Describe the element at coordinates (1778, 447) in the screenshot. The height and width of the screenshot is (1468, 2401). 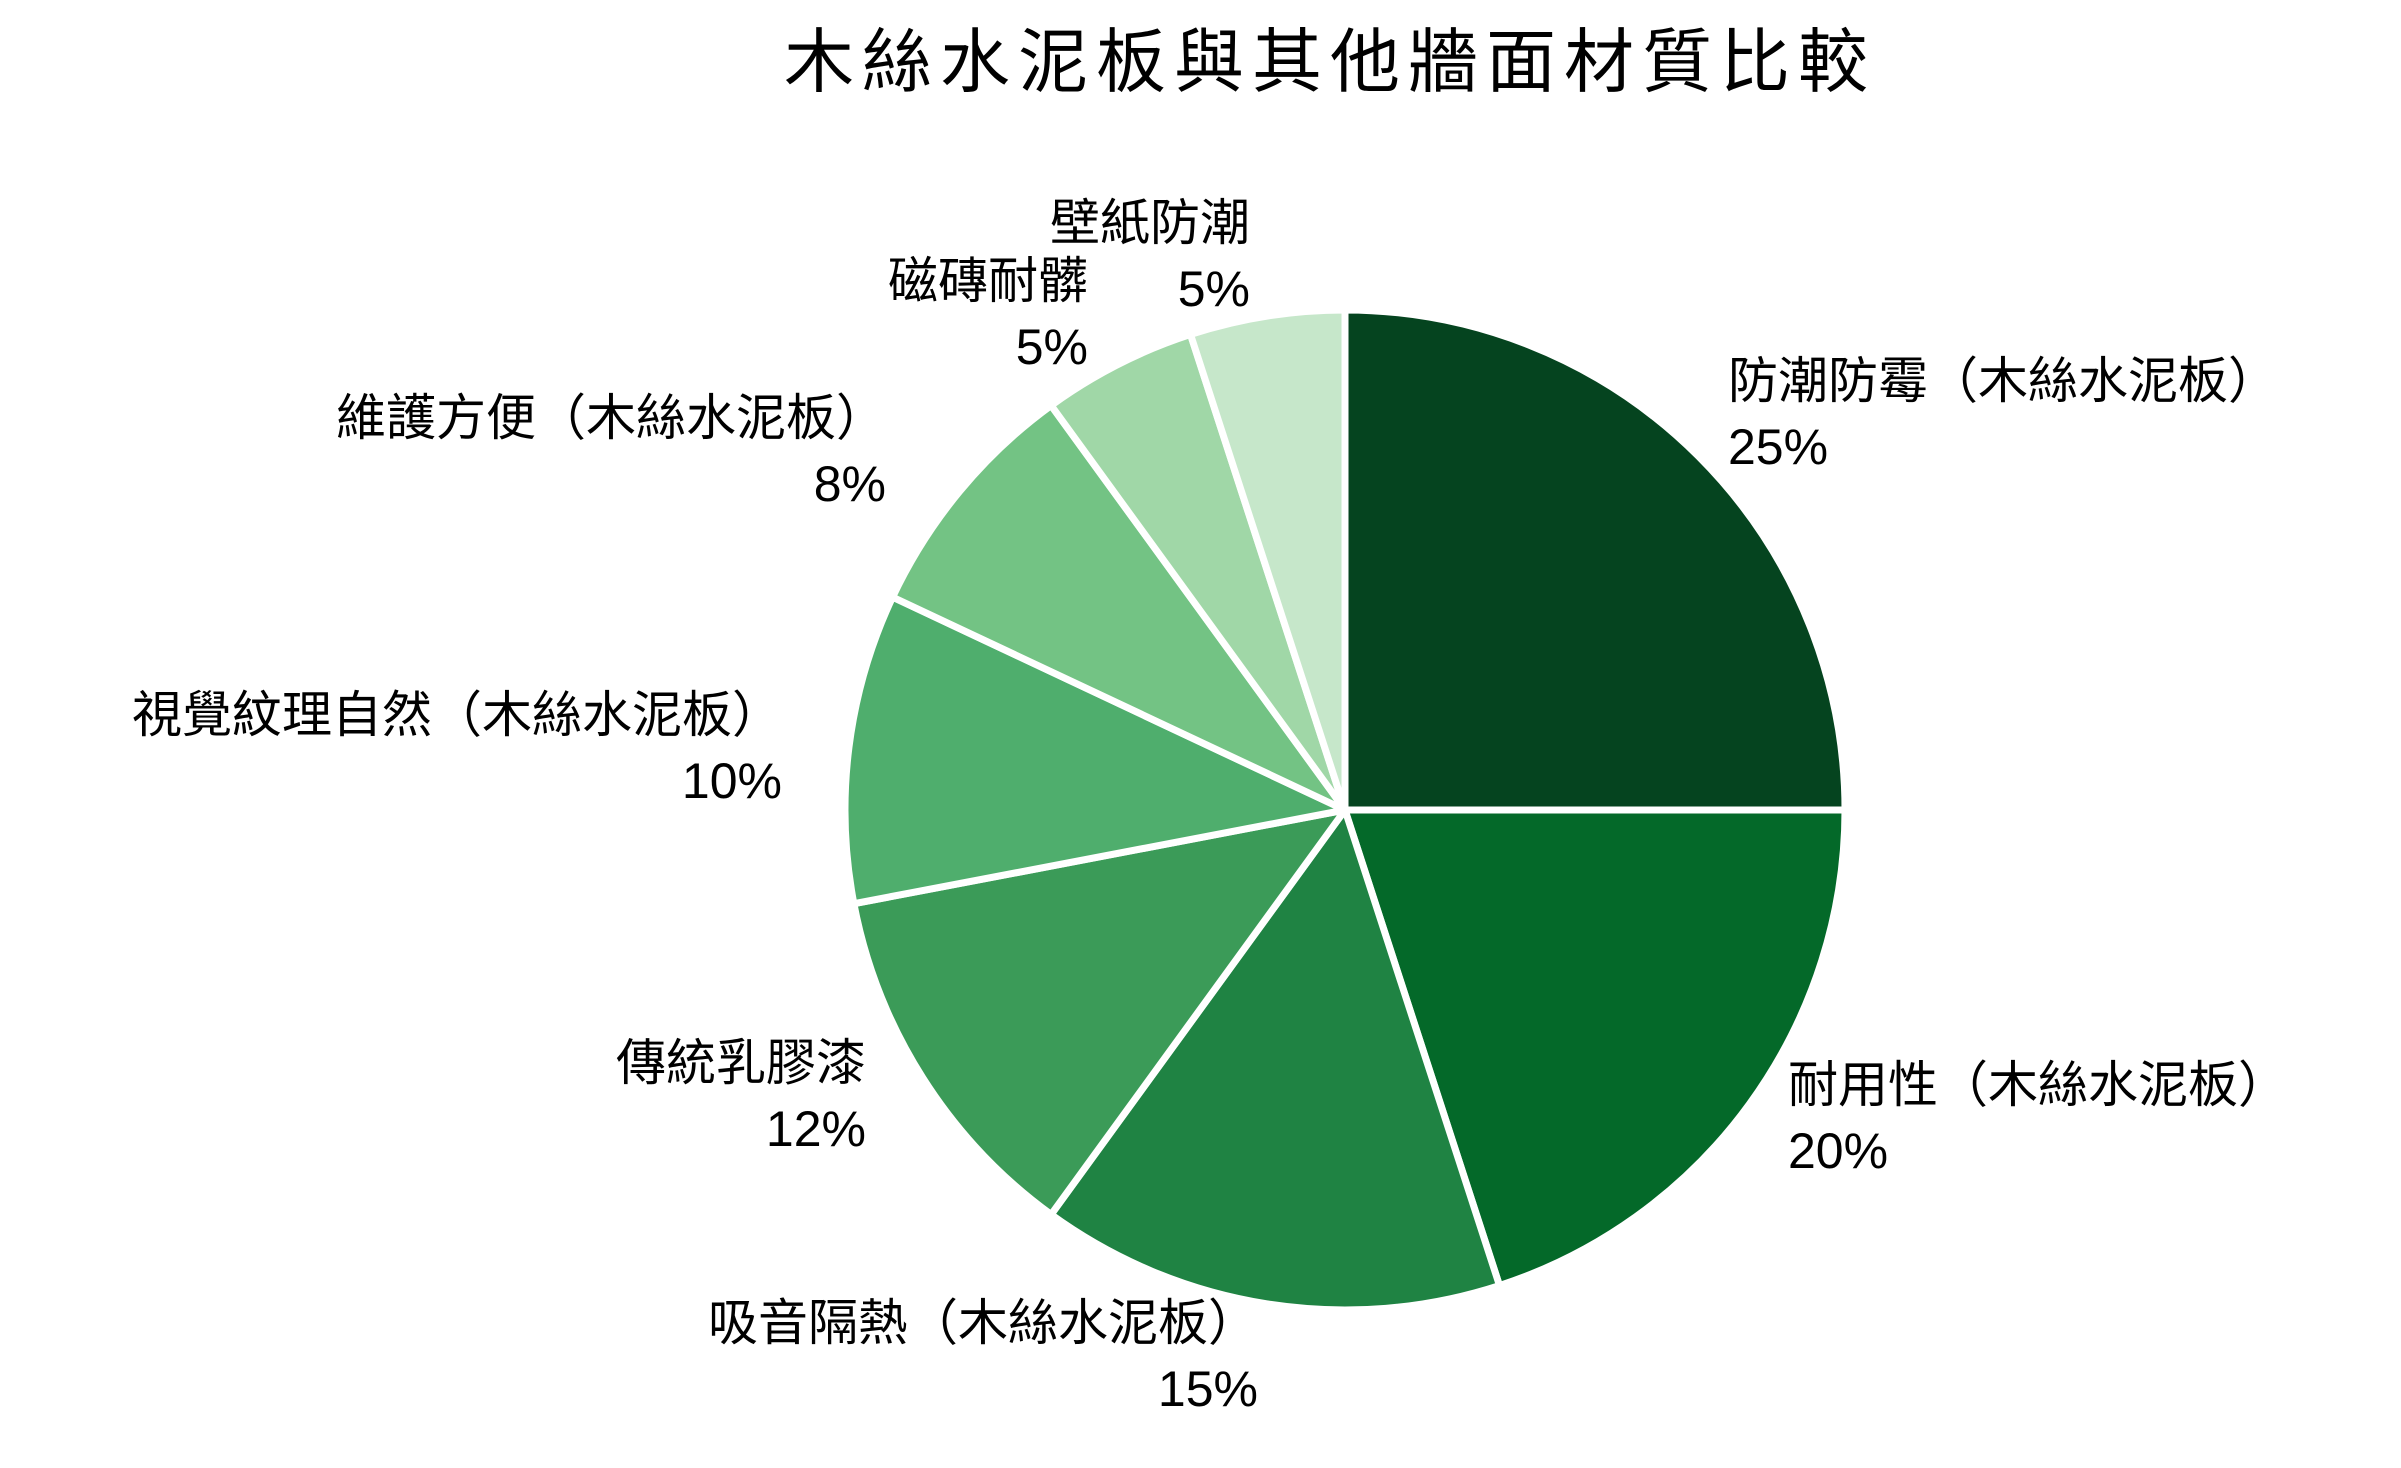
I see `label-moisture-mold-pct: 25%` at that location.